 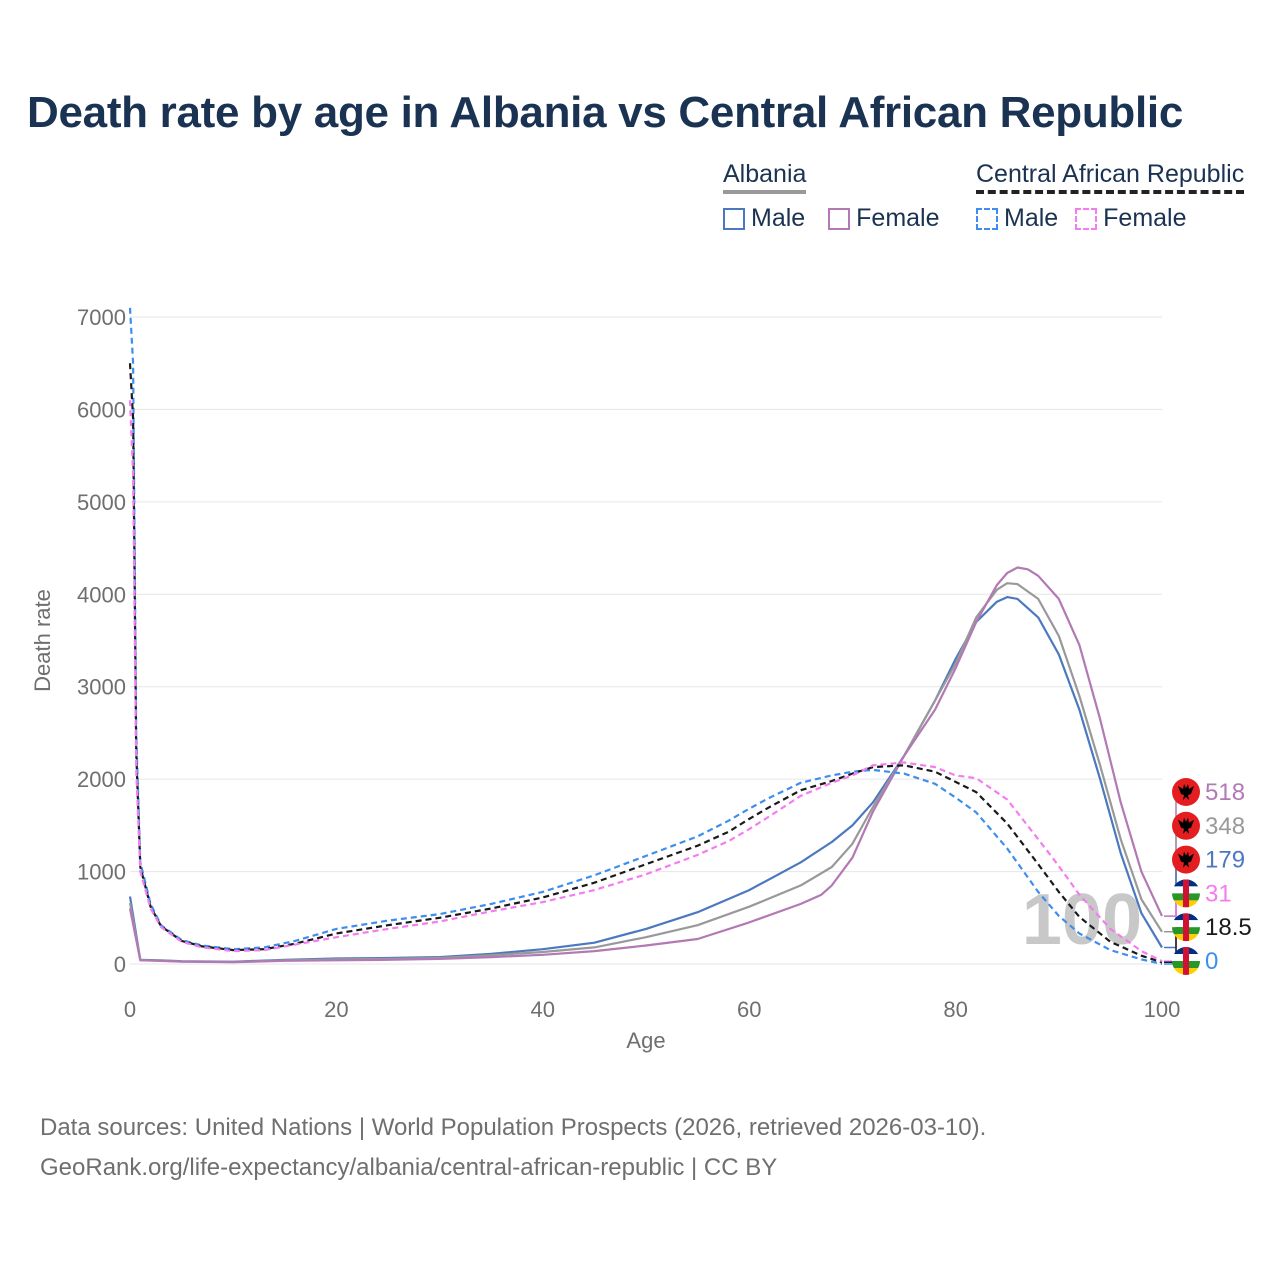 I want to click on car-male-swatch, so click(x=987, y=218).